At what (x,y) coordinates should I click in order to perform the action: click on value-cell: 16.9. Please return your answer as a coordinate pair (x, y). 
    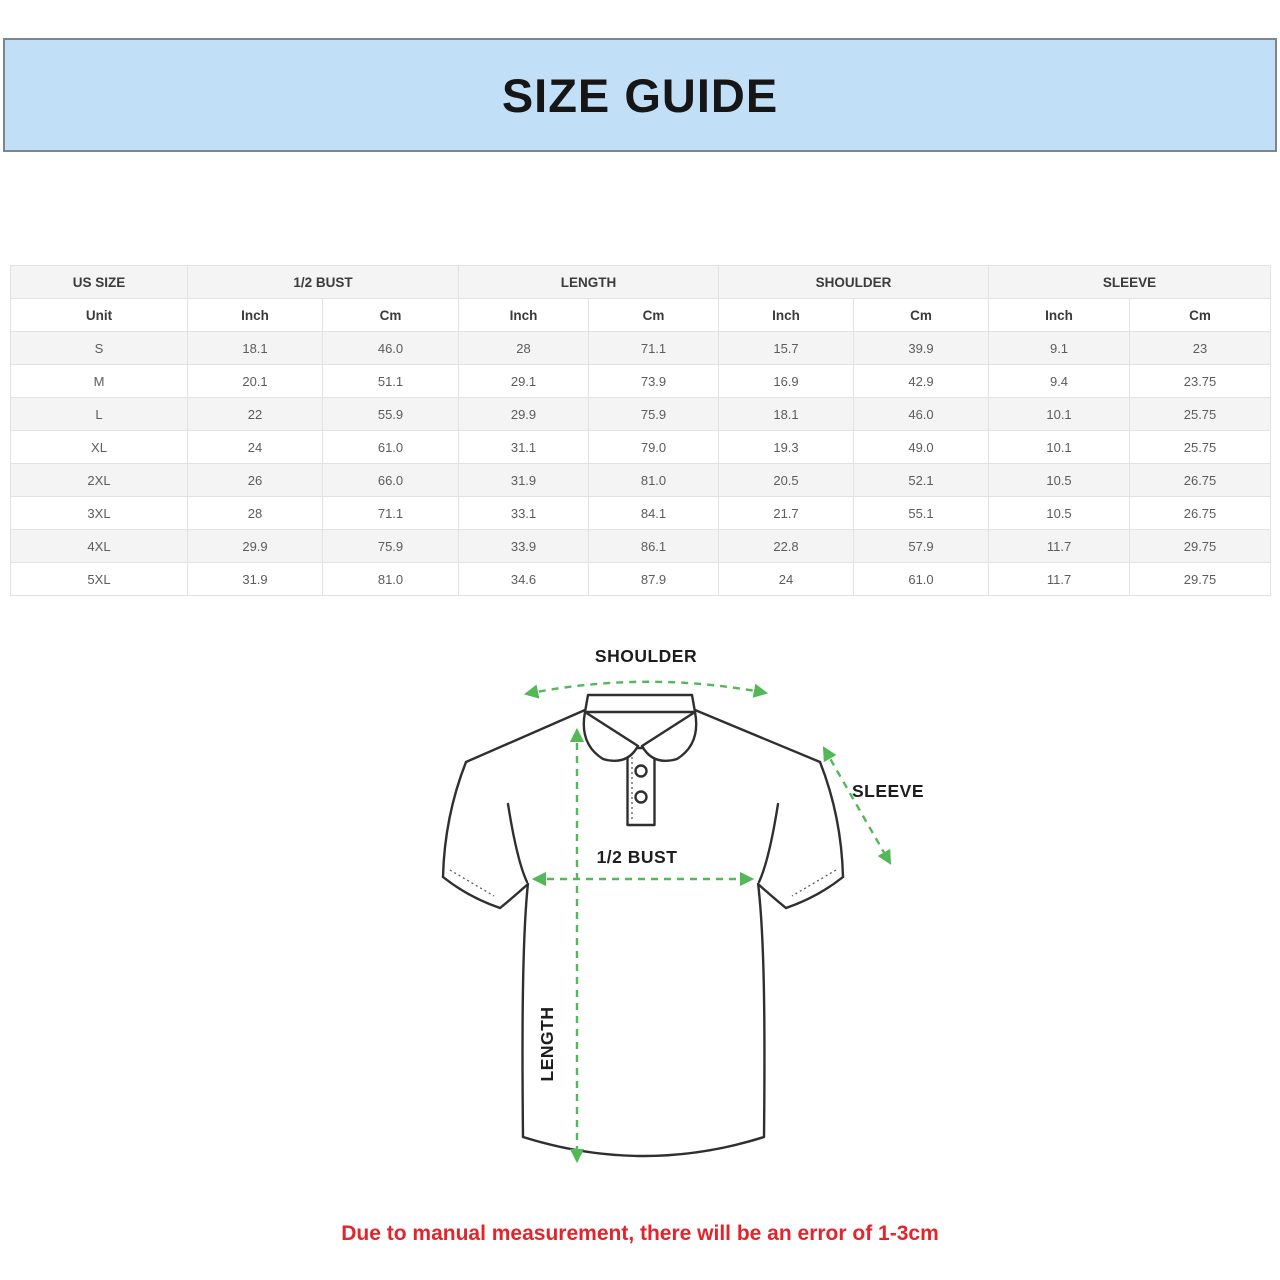
    Looking at the image, I should click on (786, 381).